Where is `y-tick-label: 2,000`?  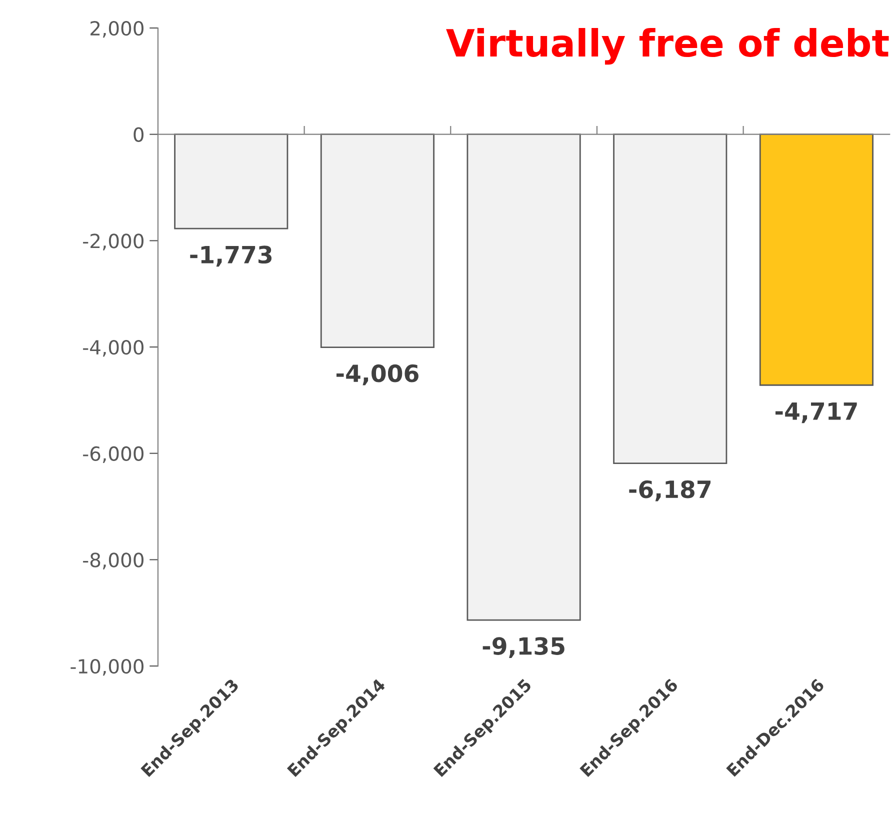 y-tick-label: 2,000 is located at coordinates (117, 29).